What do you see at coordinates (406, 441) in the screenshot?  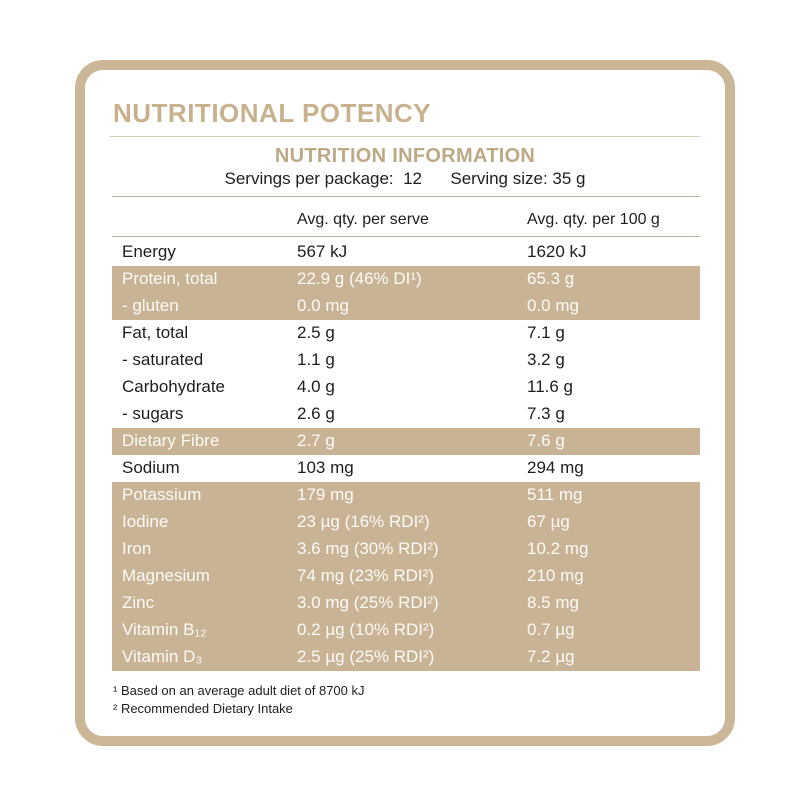 I see `table-row: Dietary Fibre 2.7 g 7.6 g` at bounding box center [406, 441].